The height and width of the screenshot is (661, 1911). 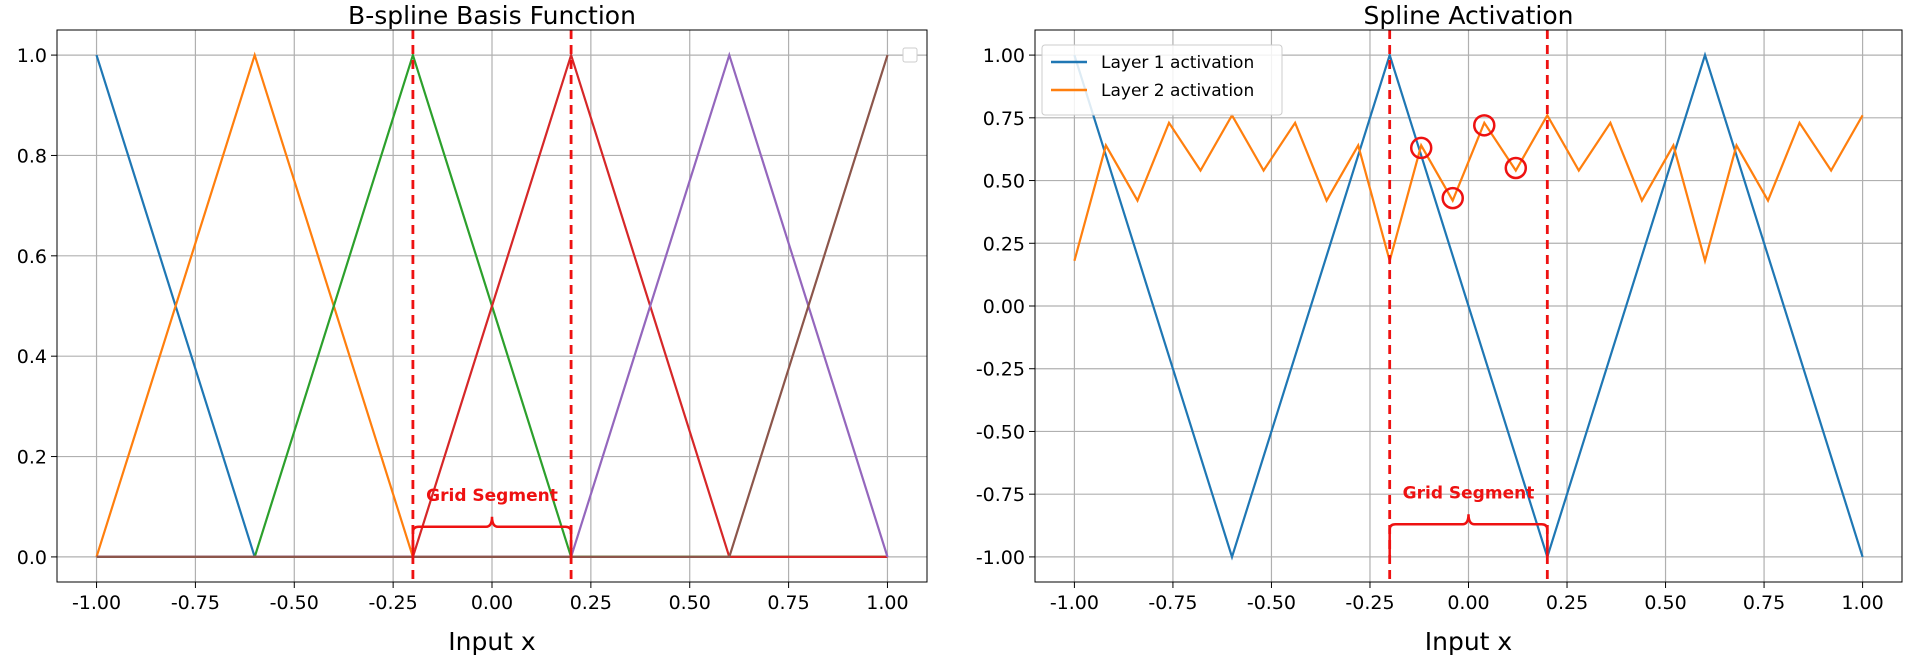 What do you see at coordinates (1469, 15) in the screenshot?
I see `chart-title: Spline Activation` at bounding box center [1469, 15].